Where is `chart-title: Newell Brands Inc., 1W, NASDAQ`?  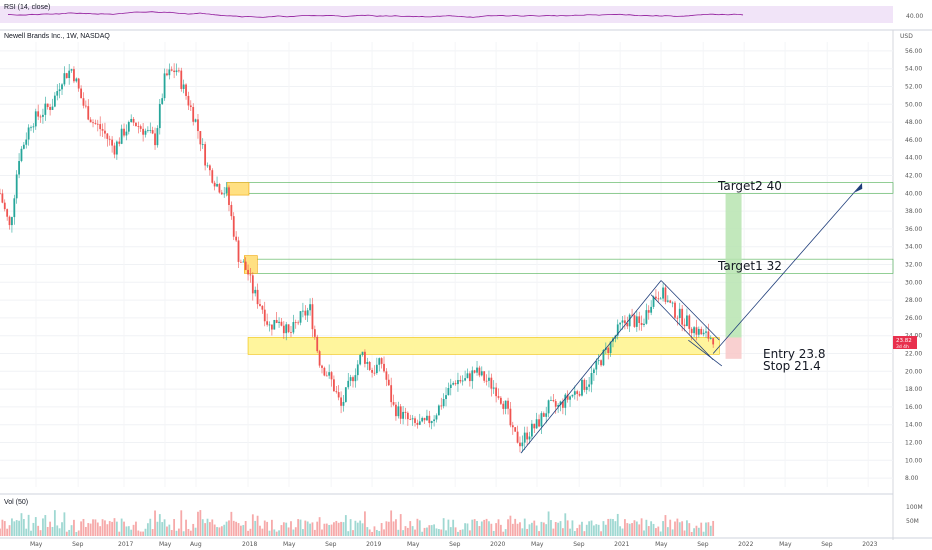
chart-title: Newell Brands Inc., 1W, NASDAQ is located at coordinates (57, 36).